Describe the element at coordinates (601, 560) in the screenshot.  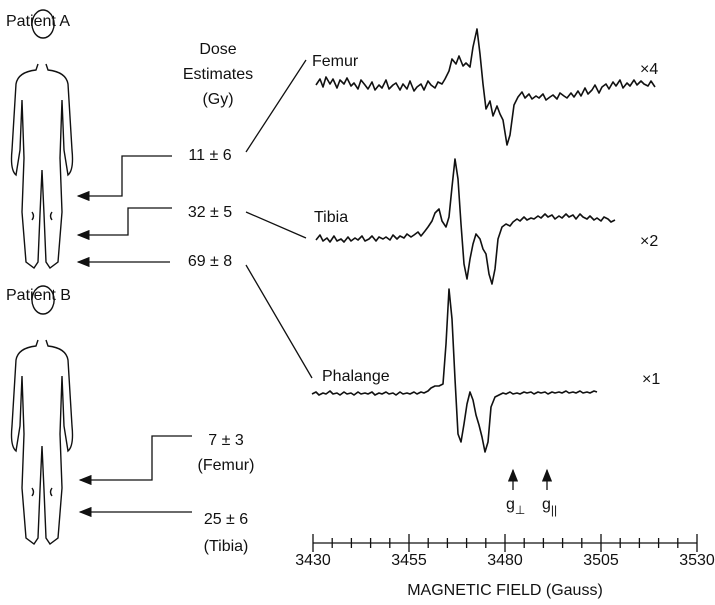
I see `x-tick-label: 3505` at that location.